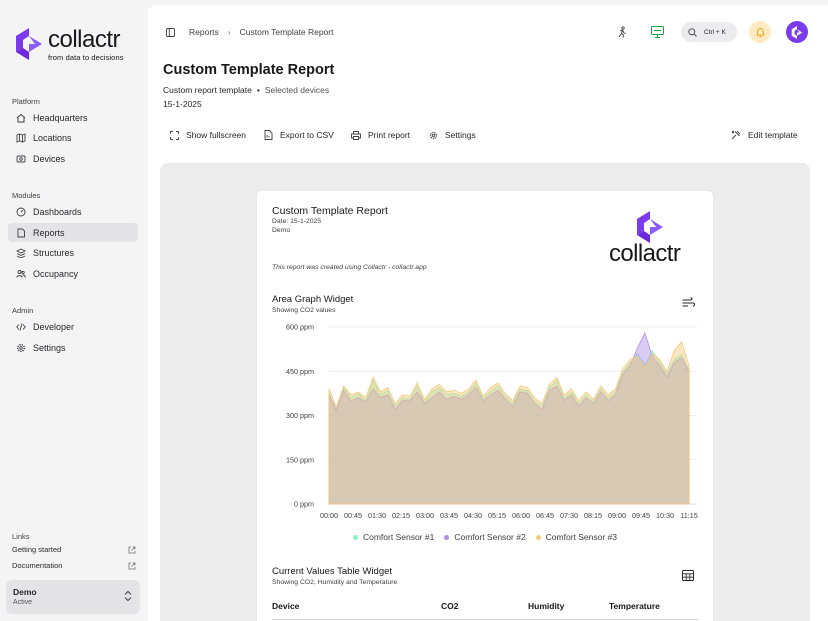  What do you see at coordinates (73, 326) in the screenshot?
I see `sidebar-item-developer: Developer` at bounding box center [73, 326].